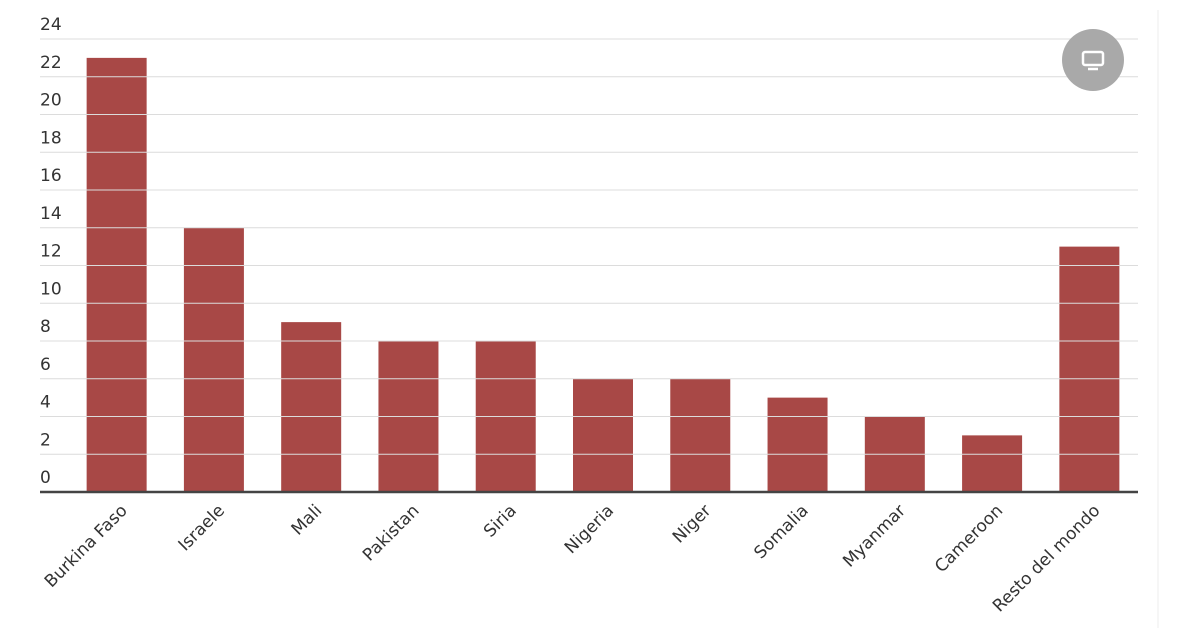 The height and width of the screenshot is (628, 1200). Describe the element at coordinates (589, 529) in the screenshot. I see `x-tick-label: Nigeria` at that location.